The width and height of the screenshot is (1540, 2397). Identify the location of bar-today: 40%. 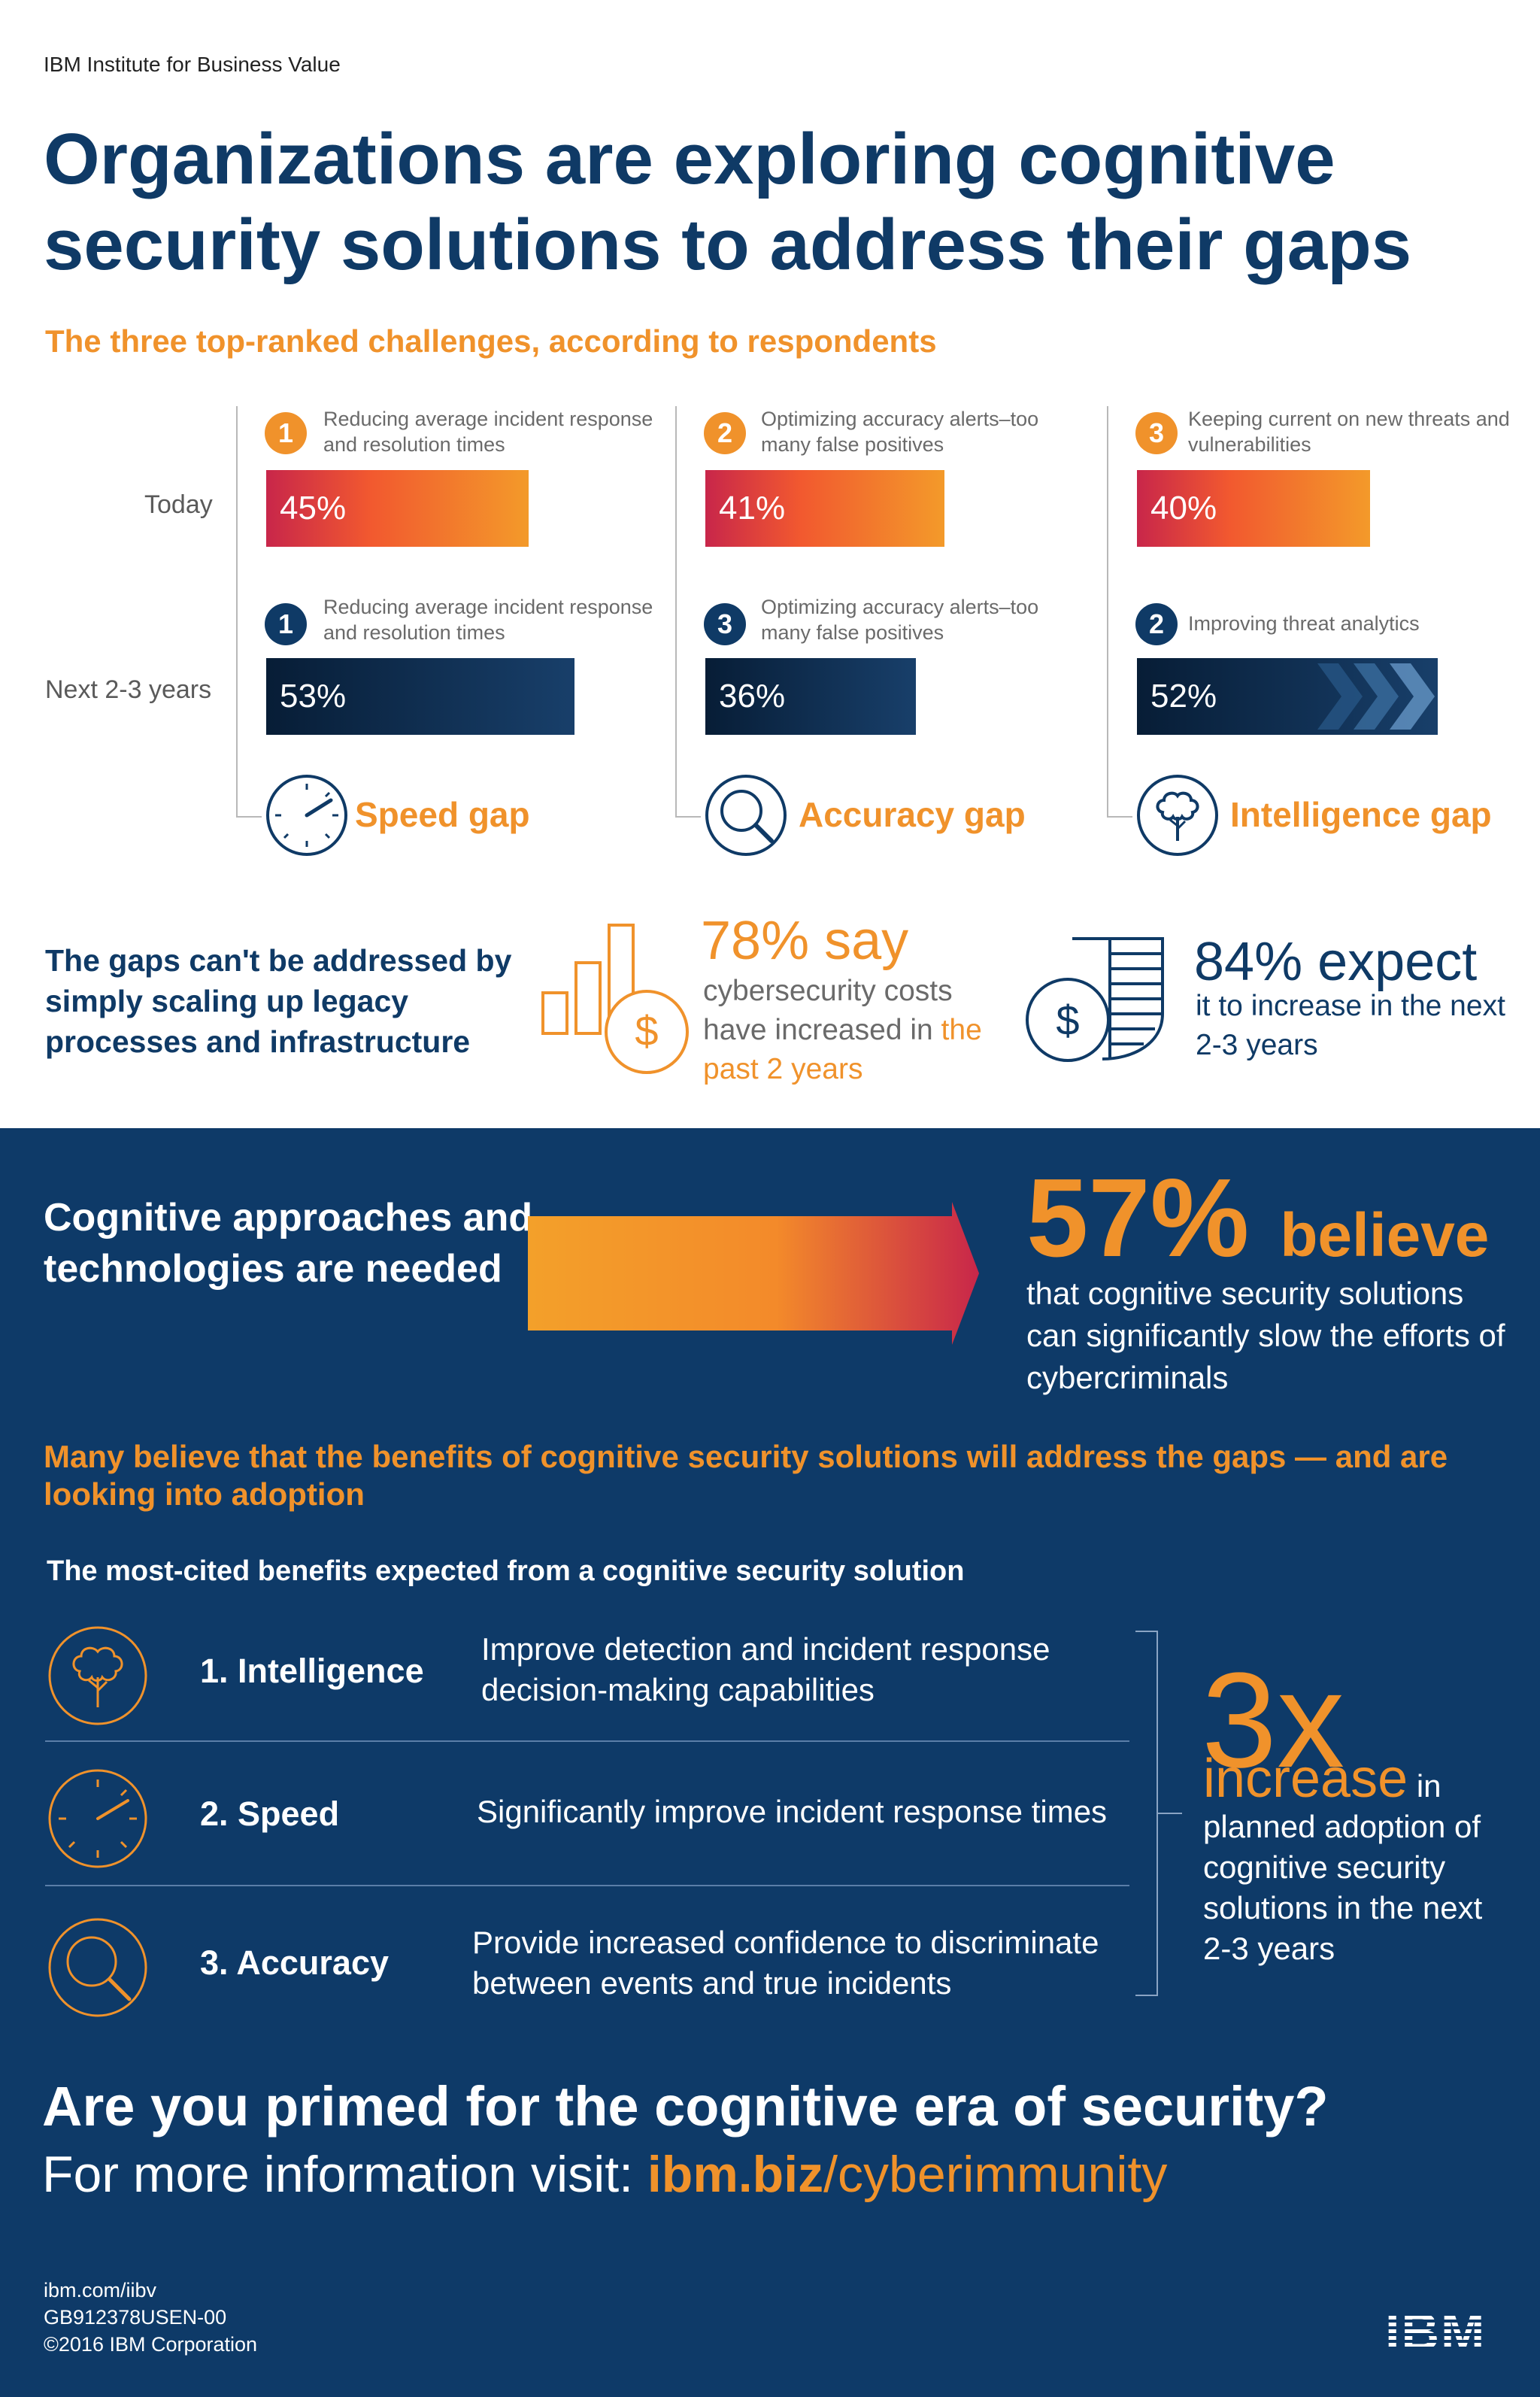
(1253, 509).